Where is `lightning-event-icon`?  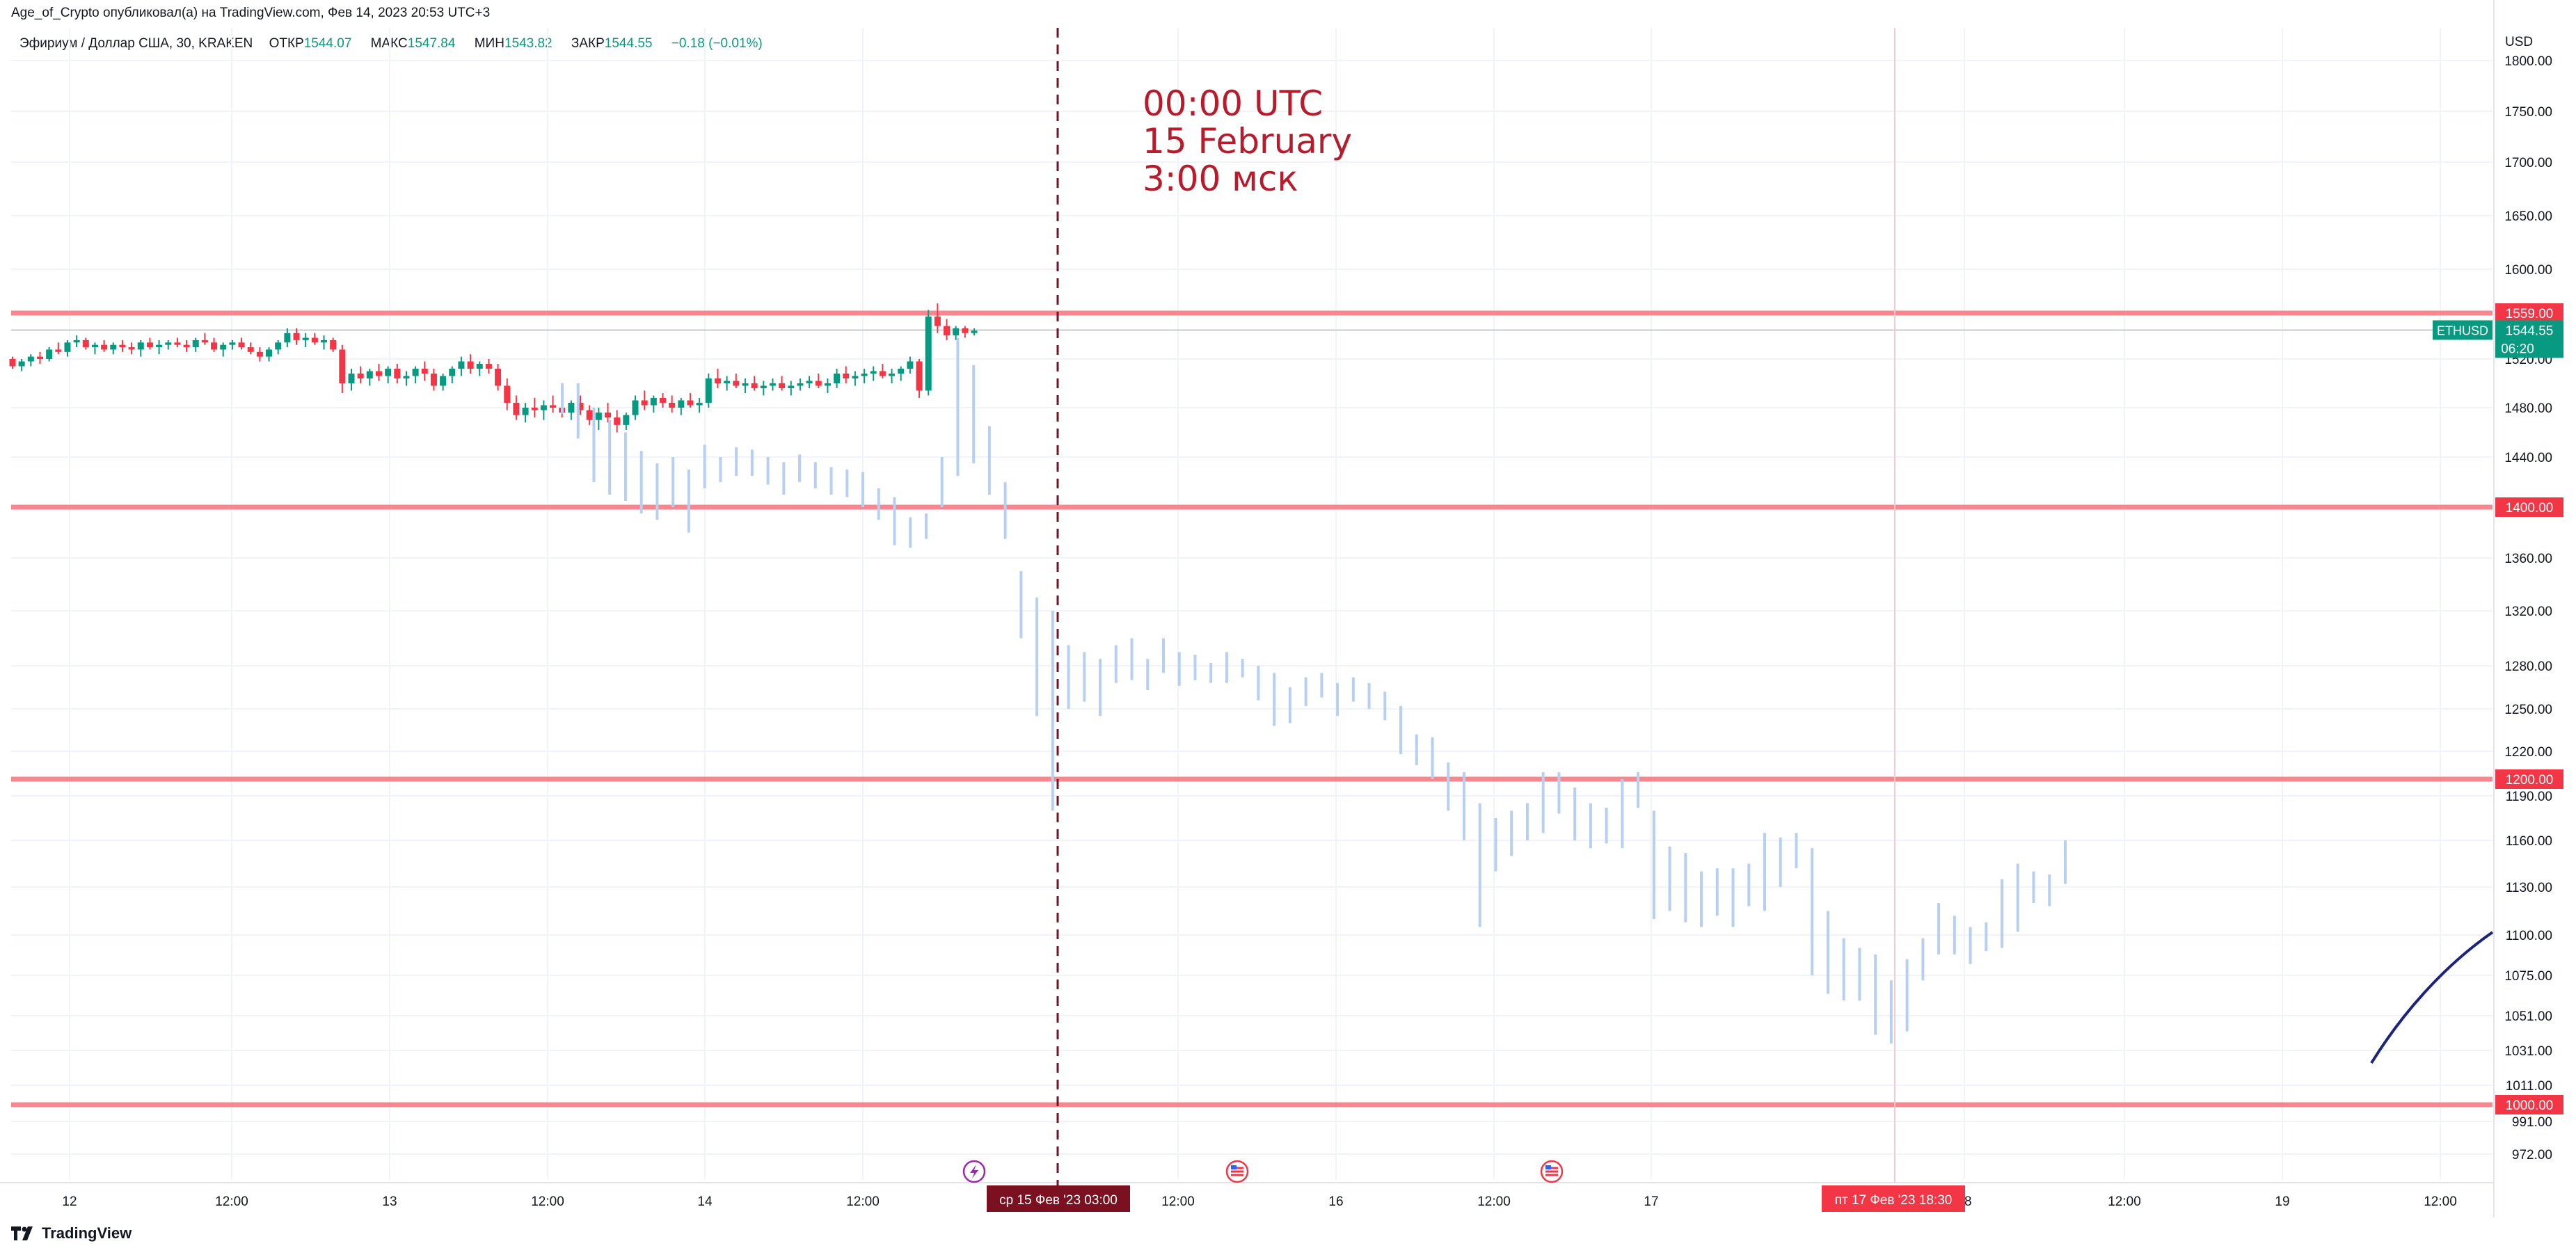 lightning-event-icon is located at coordinates (974, 1171).